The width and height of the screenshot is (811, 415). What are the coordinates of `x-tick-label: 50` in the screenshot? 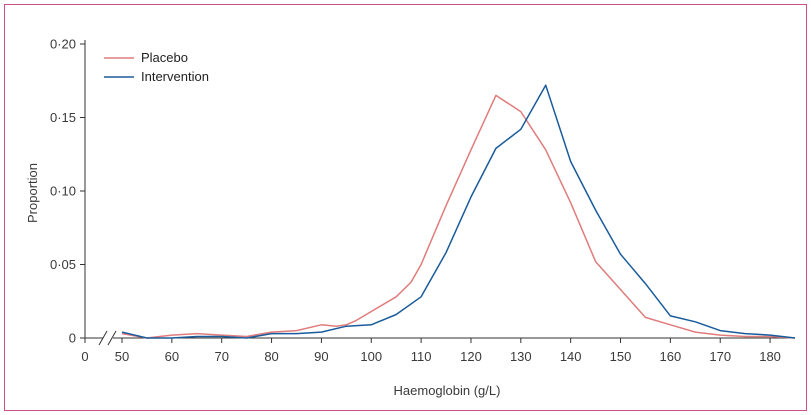 It's located at (122, 356).